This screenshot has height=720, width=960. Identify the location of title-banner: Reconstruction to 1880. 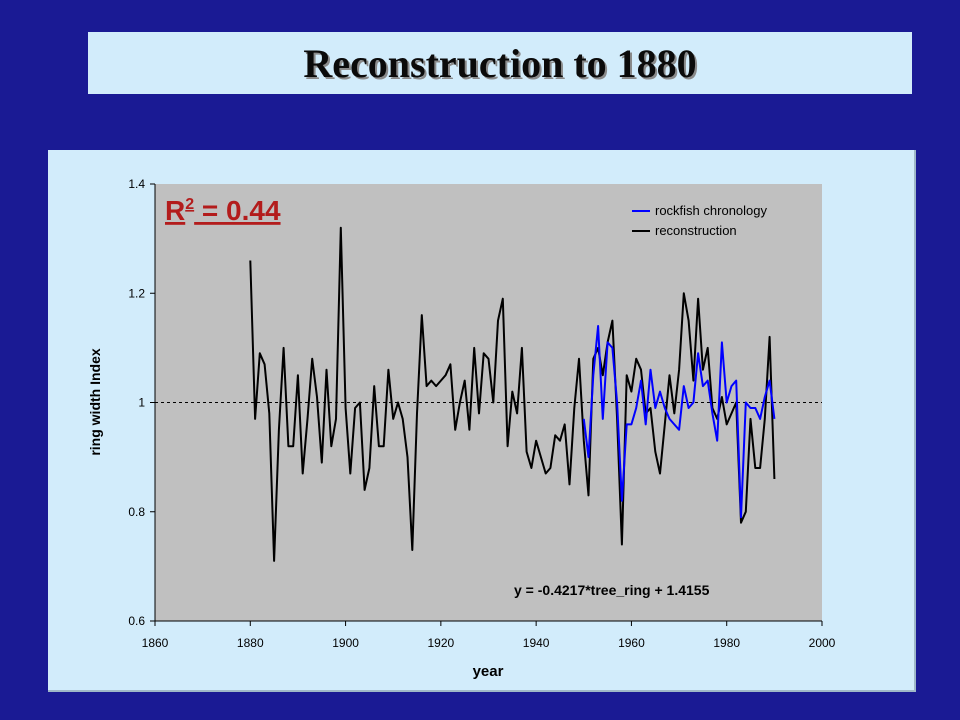
(500, 63).